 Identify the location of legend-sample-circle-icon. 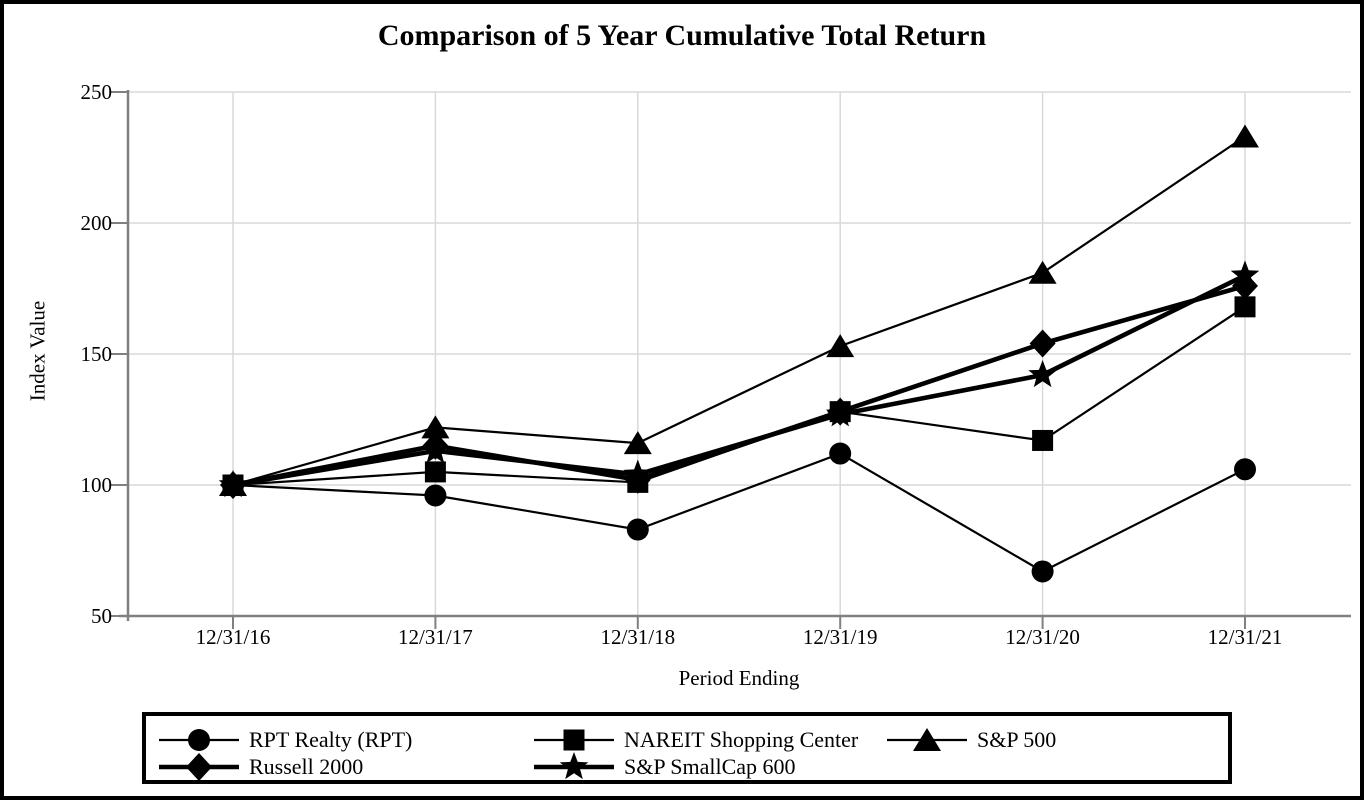
(199, 740).